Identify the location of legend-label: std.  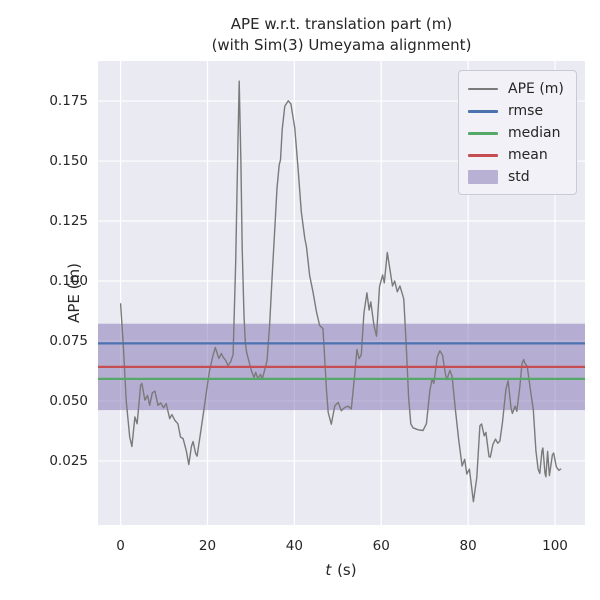
(519, 177).